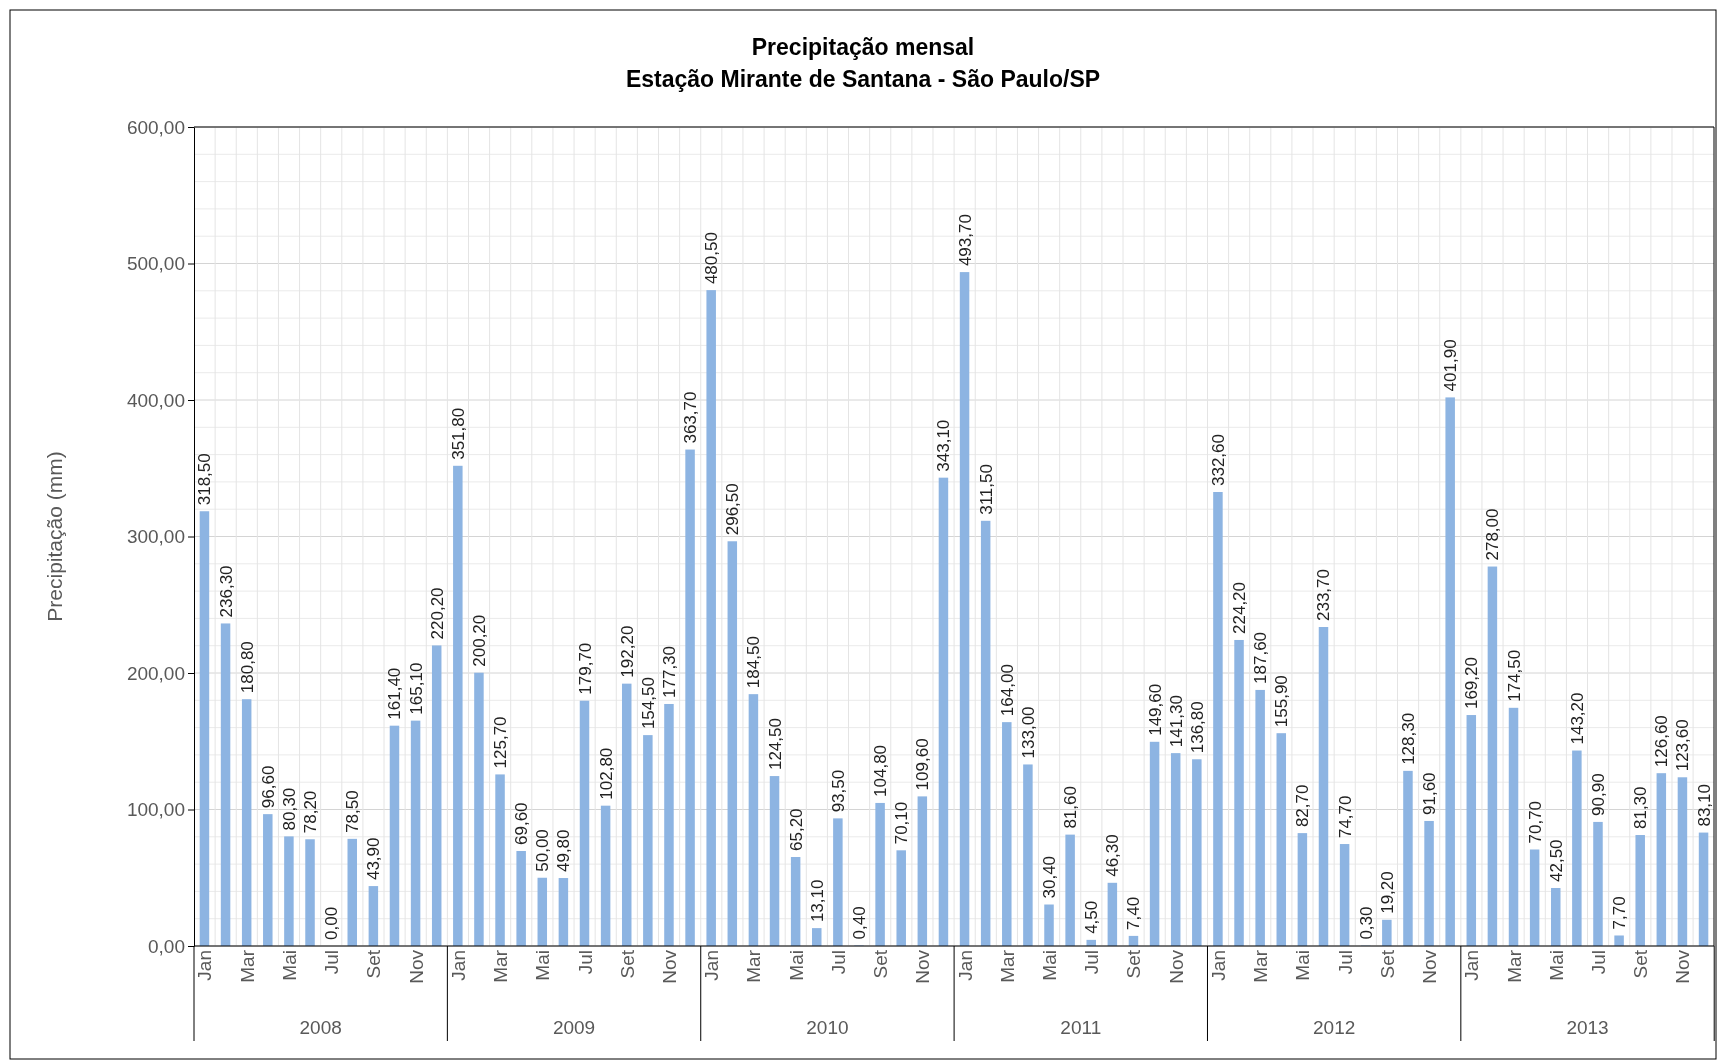 The image size is (1726, 1063). Describe the element at coordinates (1683, 745) in the screenshot. I see `data-label: 123,60` at that location.